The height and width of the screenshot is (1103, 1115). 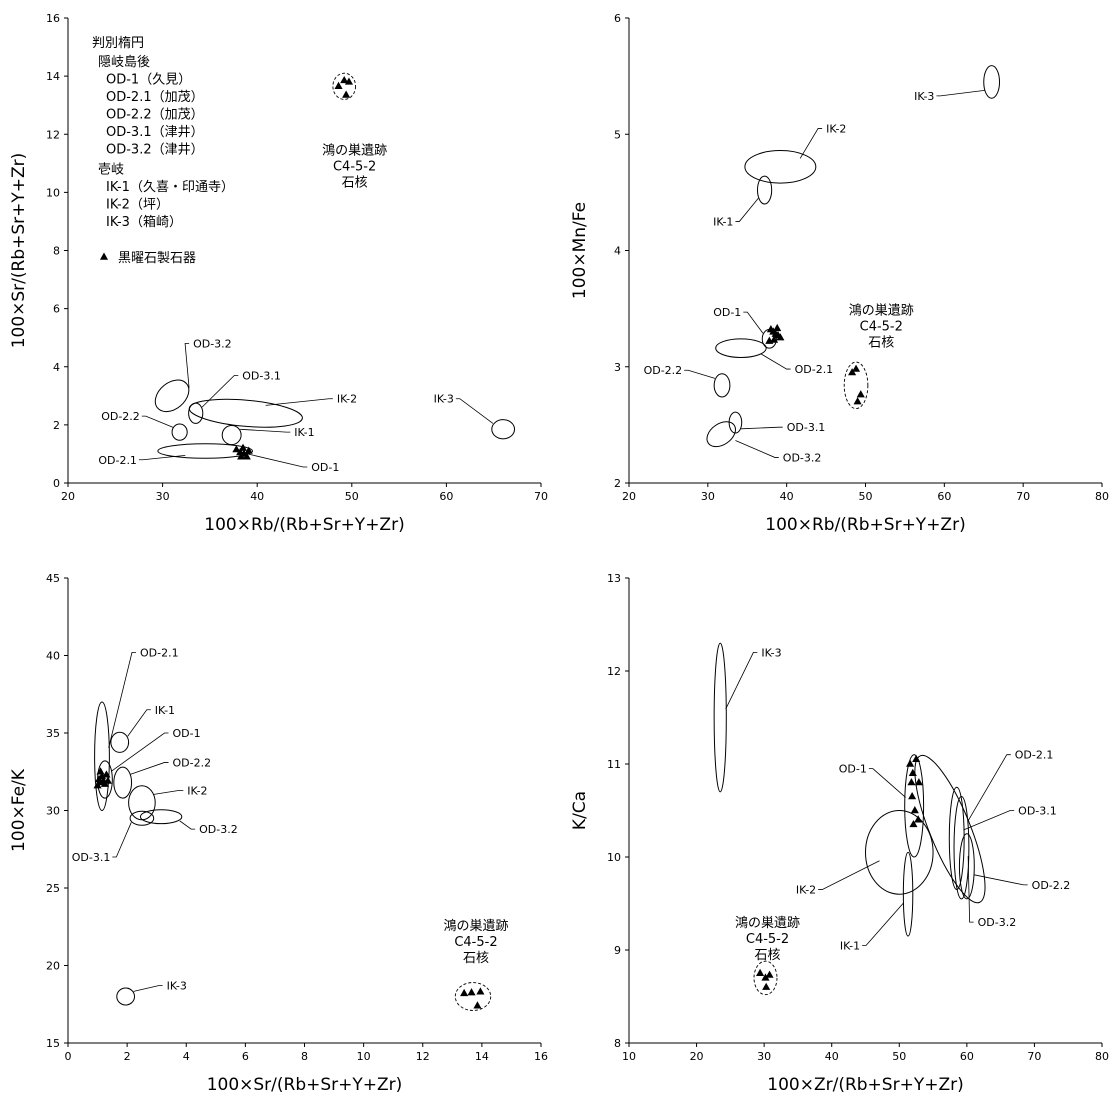 I want to click on y-axis-title: 100×Fe/K, so click(x=19, y=810).